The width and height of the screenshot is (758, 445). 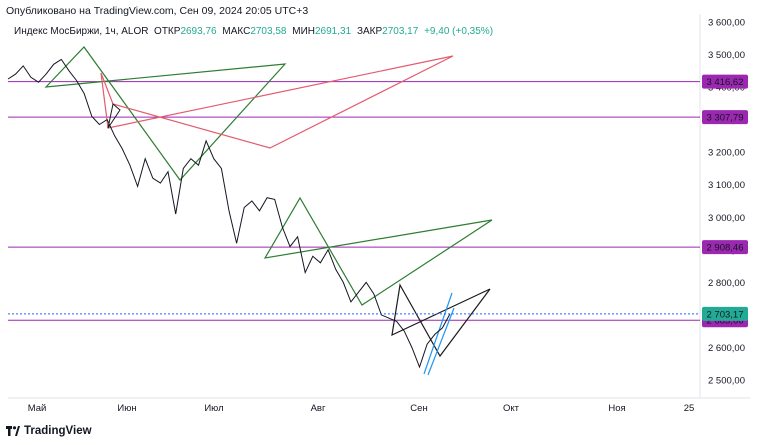 What do you see at coordinates (726, 283) in the screenshot?
I see `y-tick-label-8: 2 800,00` at bounding box center [726, 283].